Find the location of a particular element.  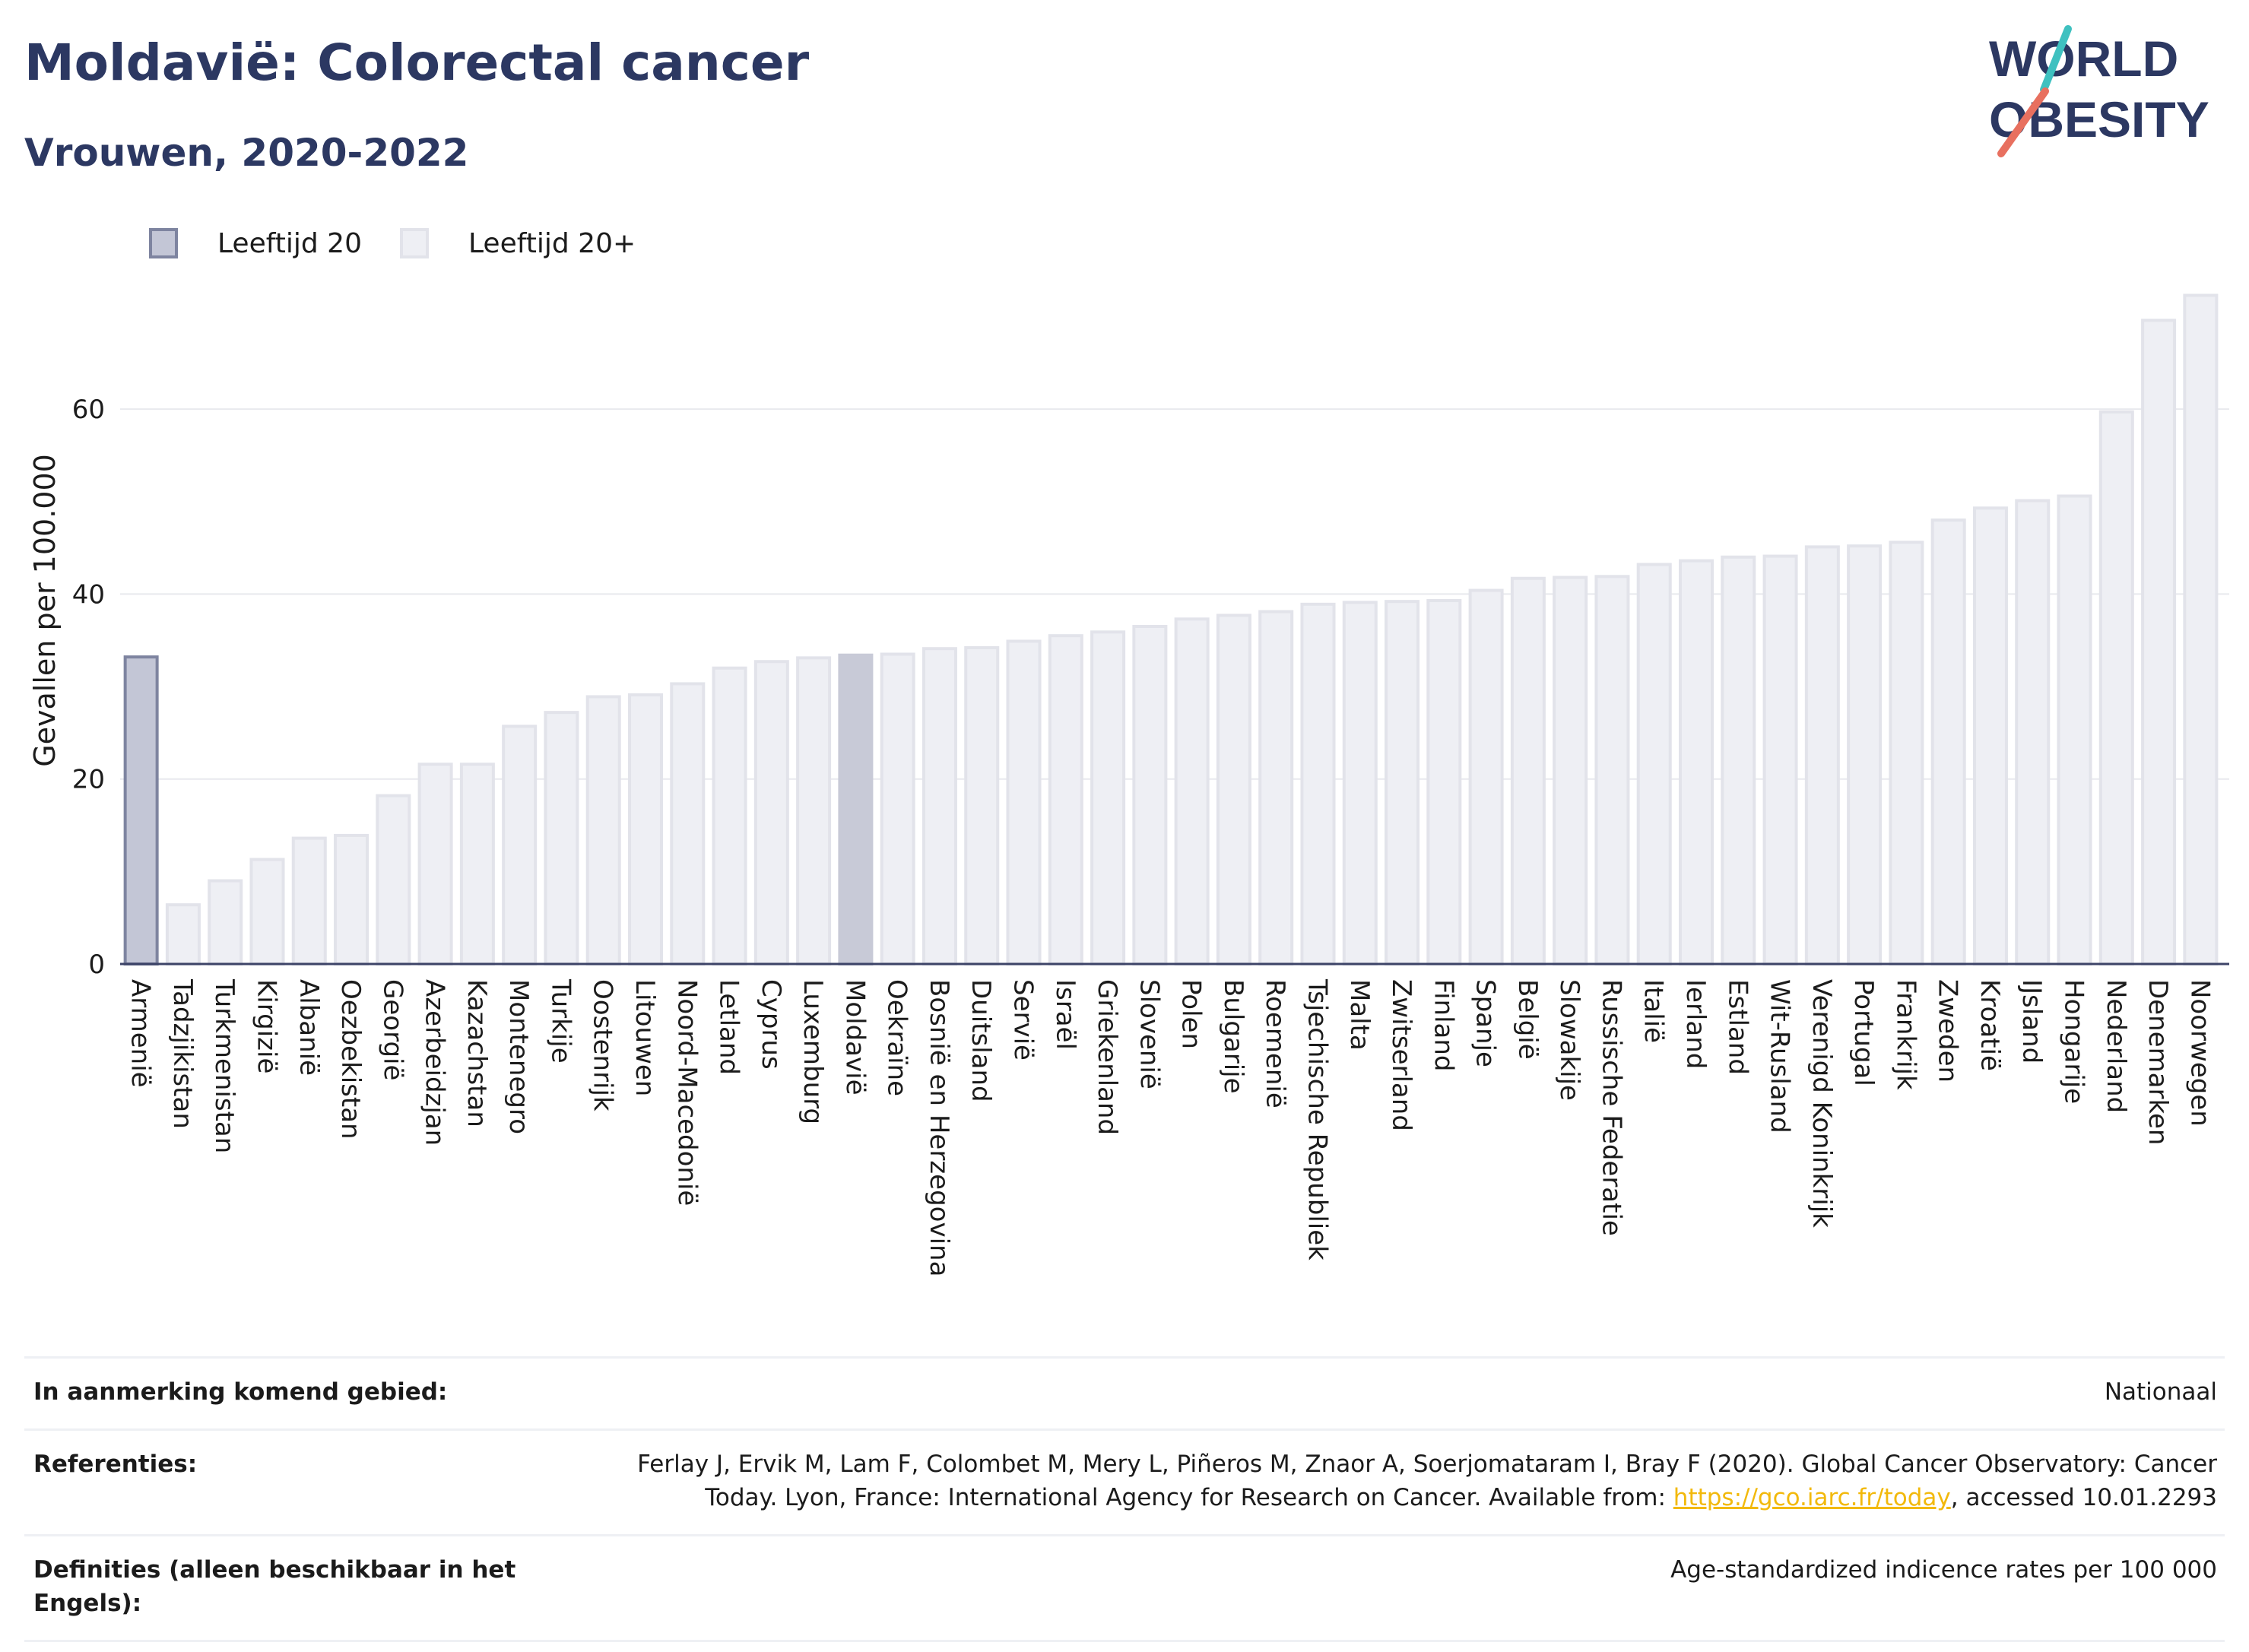

bar-armeni- is located at coordinates (141, 810).